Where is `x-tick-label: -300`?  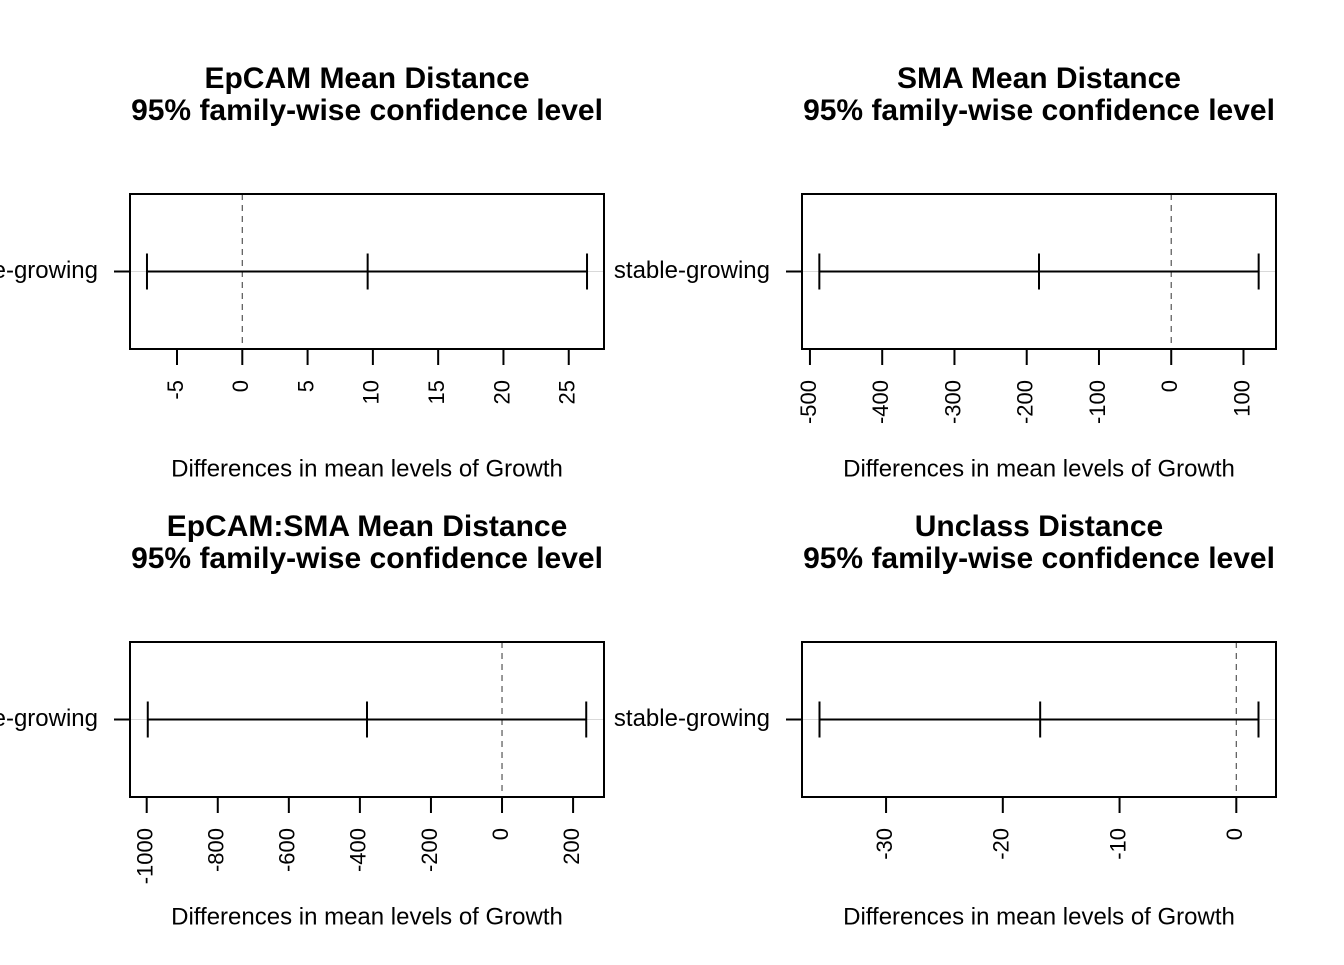
x-tick-label: -300 is located at coordinates (952, 402).